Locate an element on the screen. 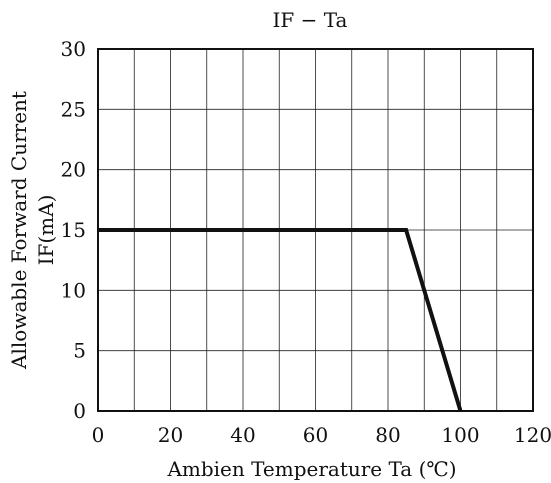 The width and height of the screenshot is (551, 483). y-tick-label: 30 is located at coordinates (73, 49).